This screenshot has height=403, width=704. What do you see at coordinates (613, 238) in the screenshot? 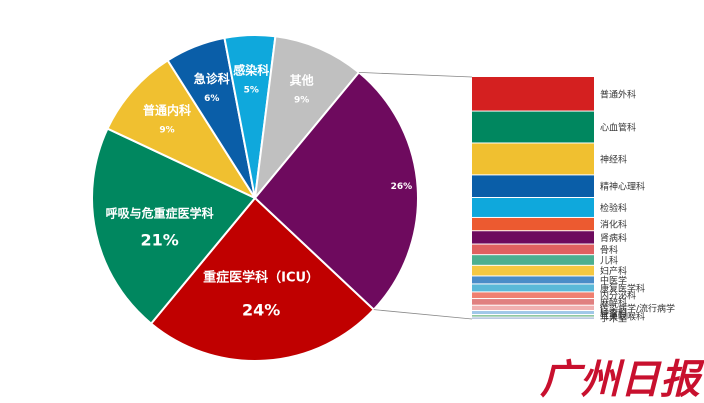
I see `segment-label: 肾病科` at bounding box center [613, 238].